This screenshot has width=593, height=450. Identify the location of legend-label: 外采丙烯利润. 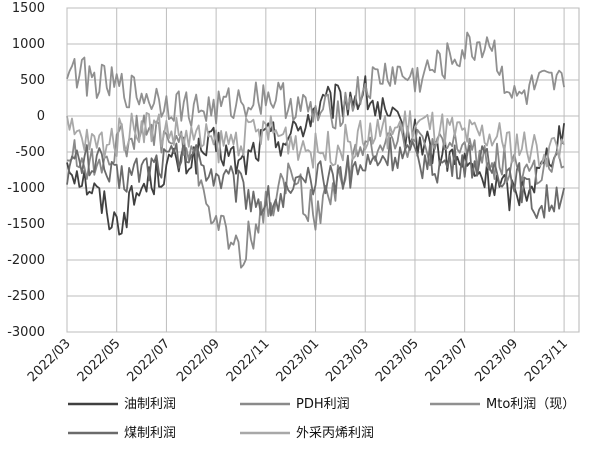
(335, 433).